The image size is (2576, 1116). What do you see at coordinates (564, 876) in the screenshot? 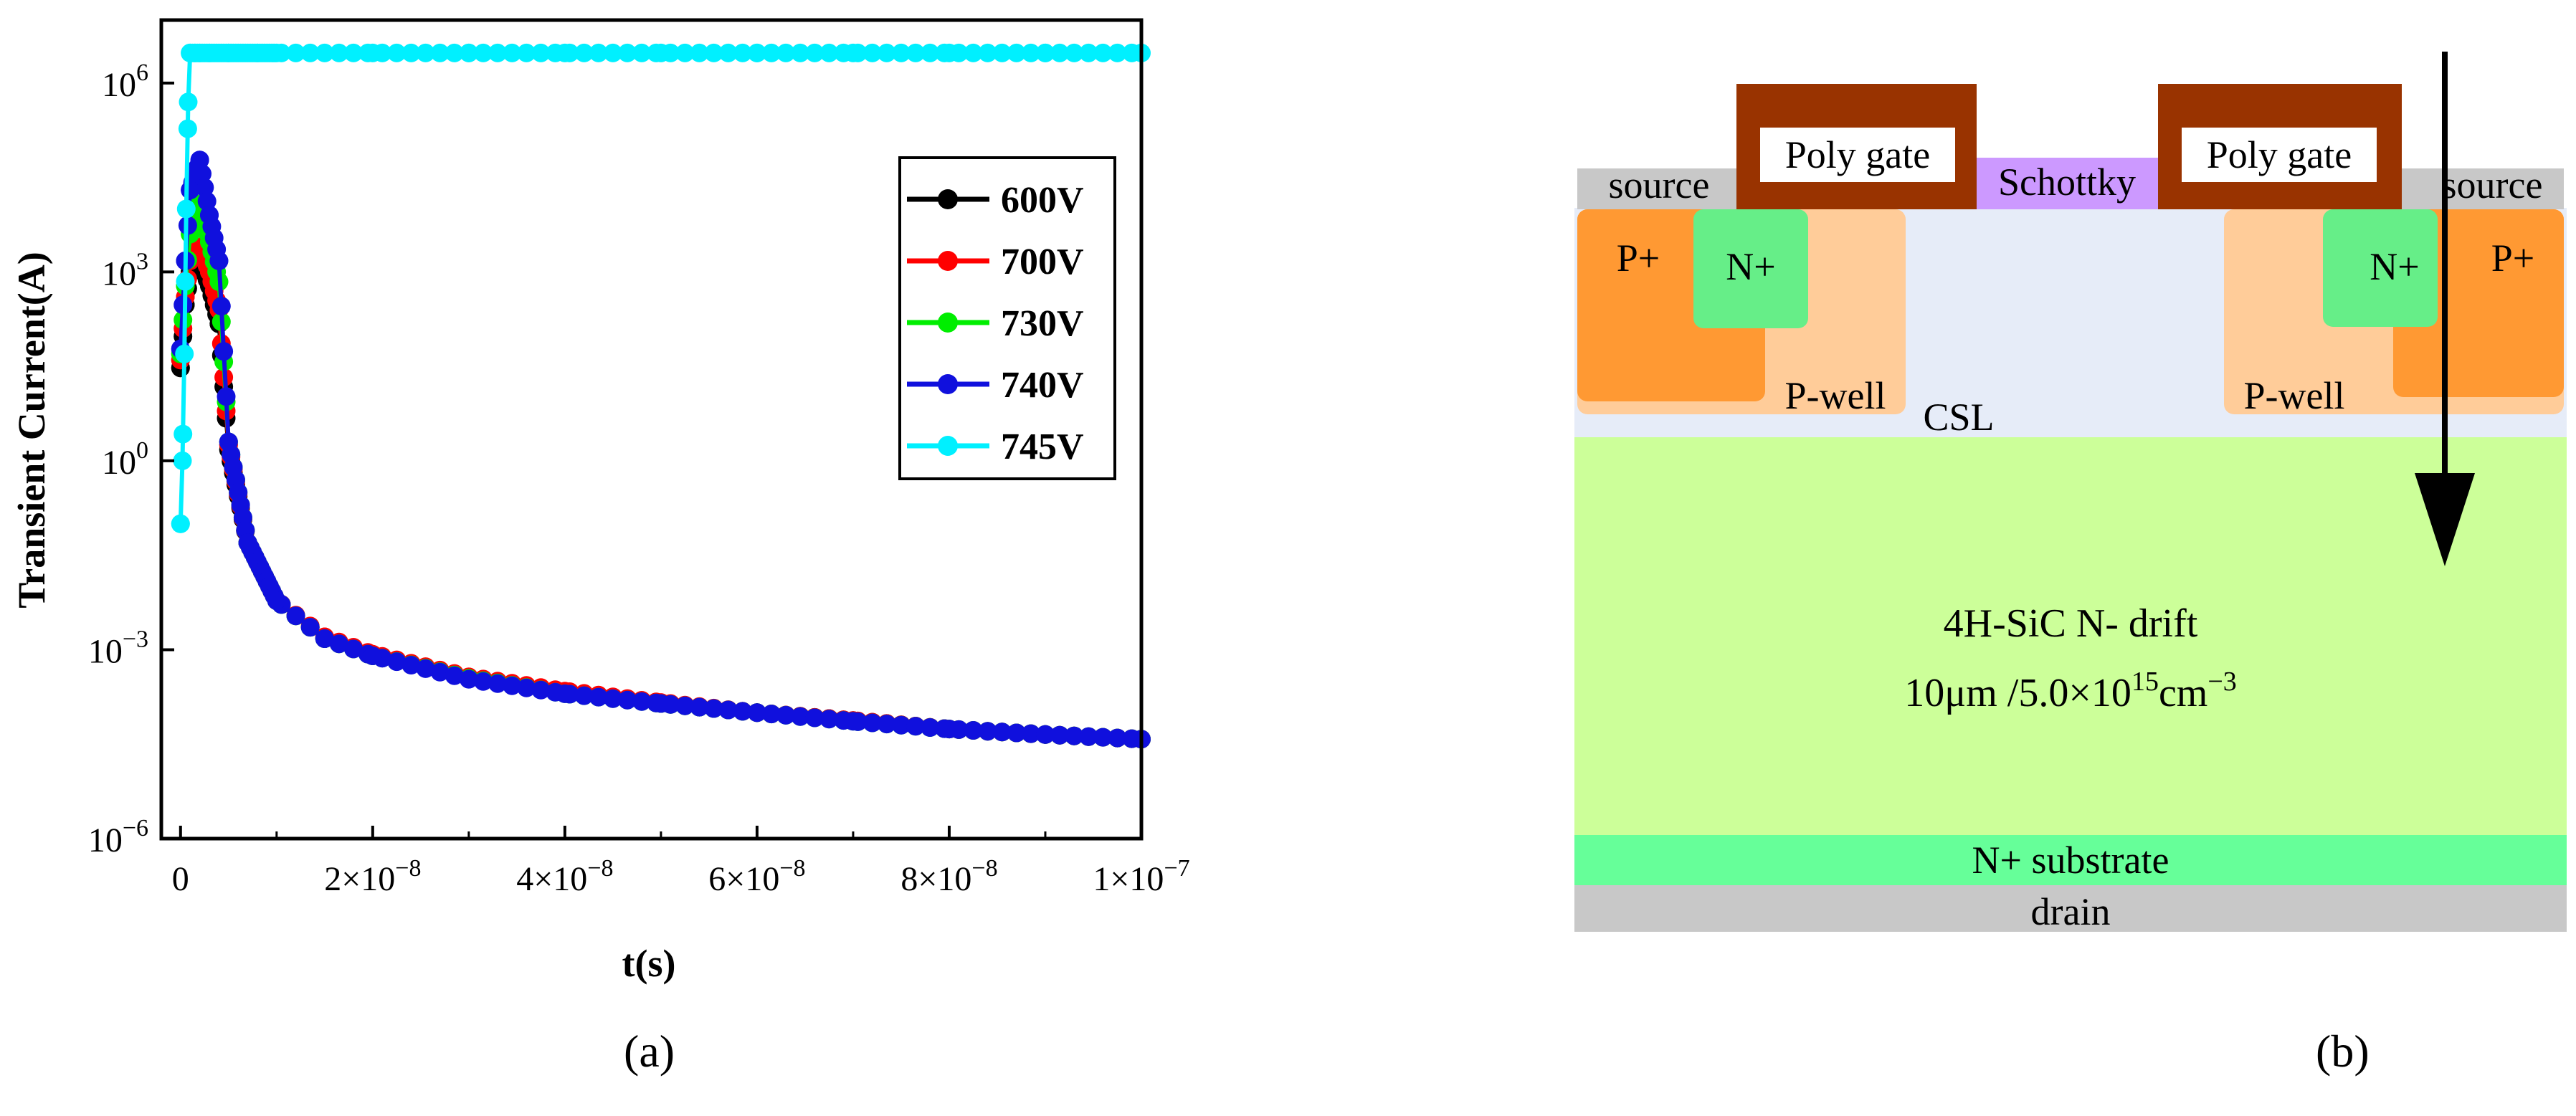
I see `x-tick-label: 4×10⁻⁸` at bounding box center [564, 876].